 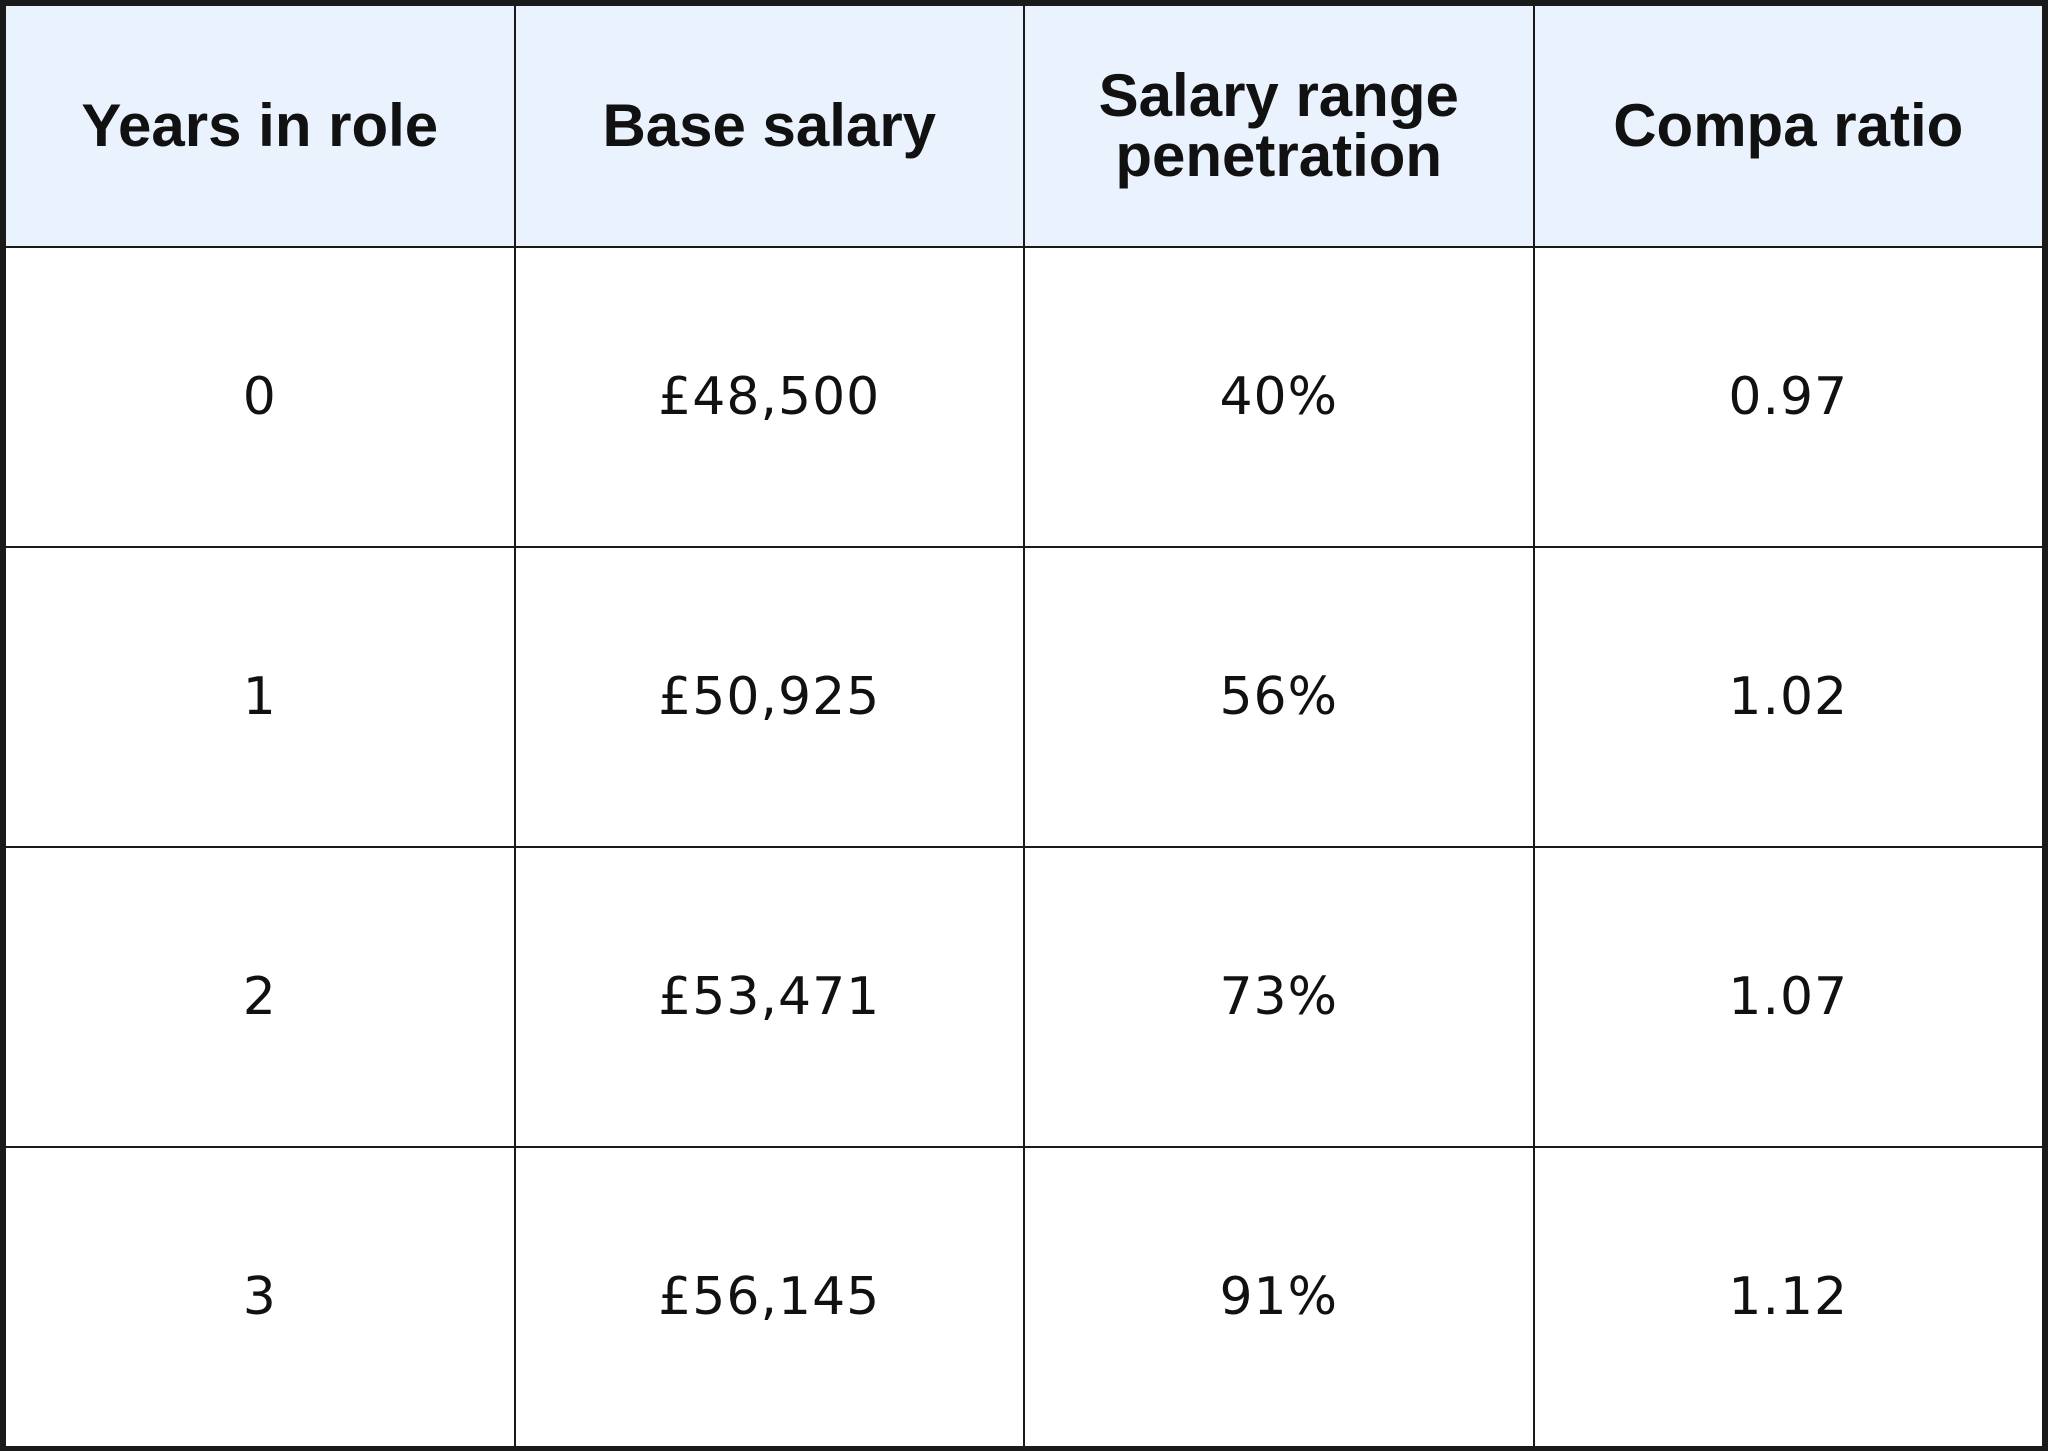 I want to click on cell-salary-range-penetration: 73%, so click(x=1279, y=997).